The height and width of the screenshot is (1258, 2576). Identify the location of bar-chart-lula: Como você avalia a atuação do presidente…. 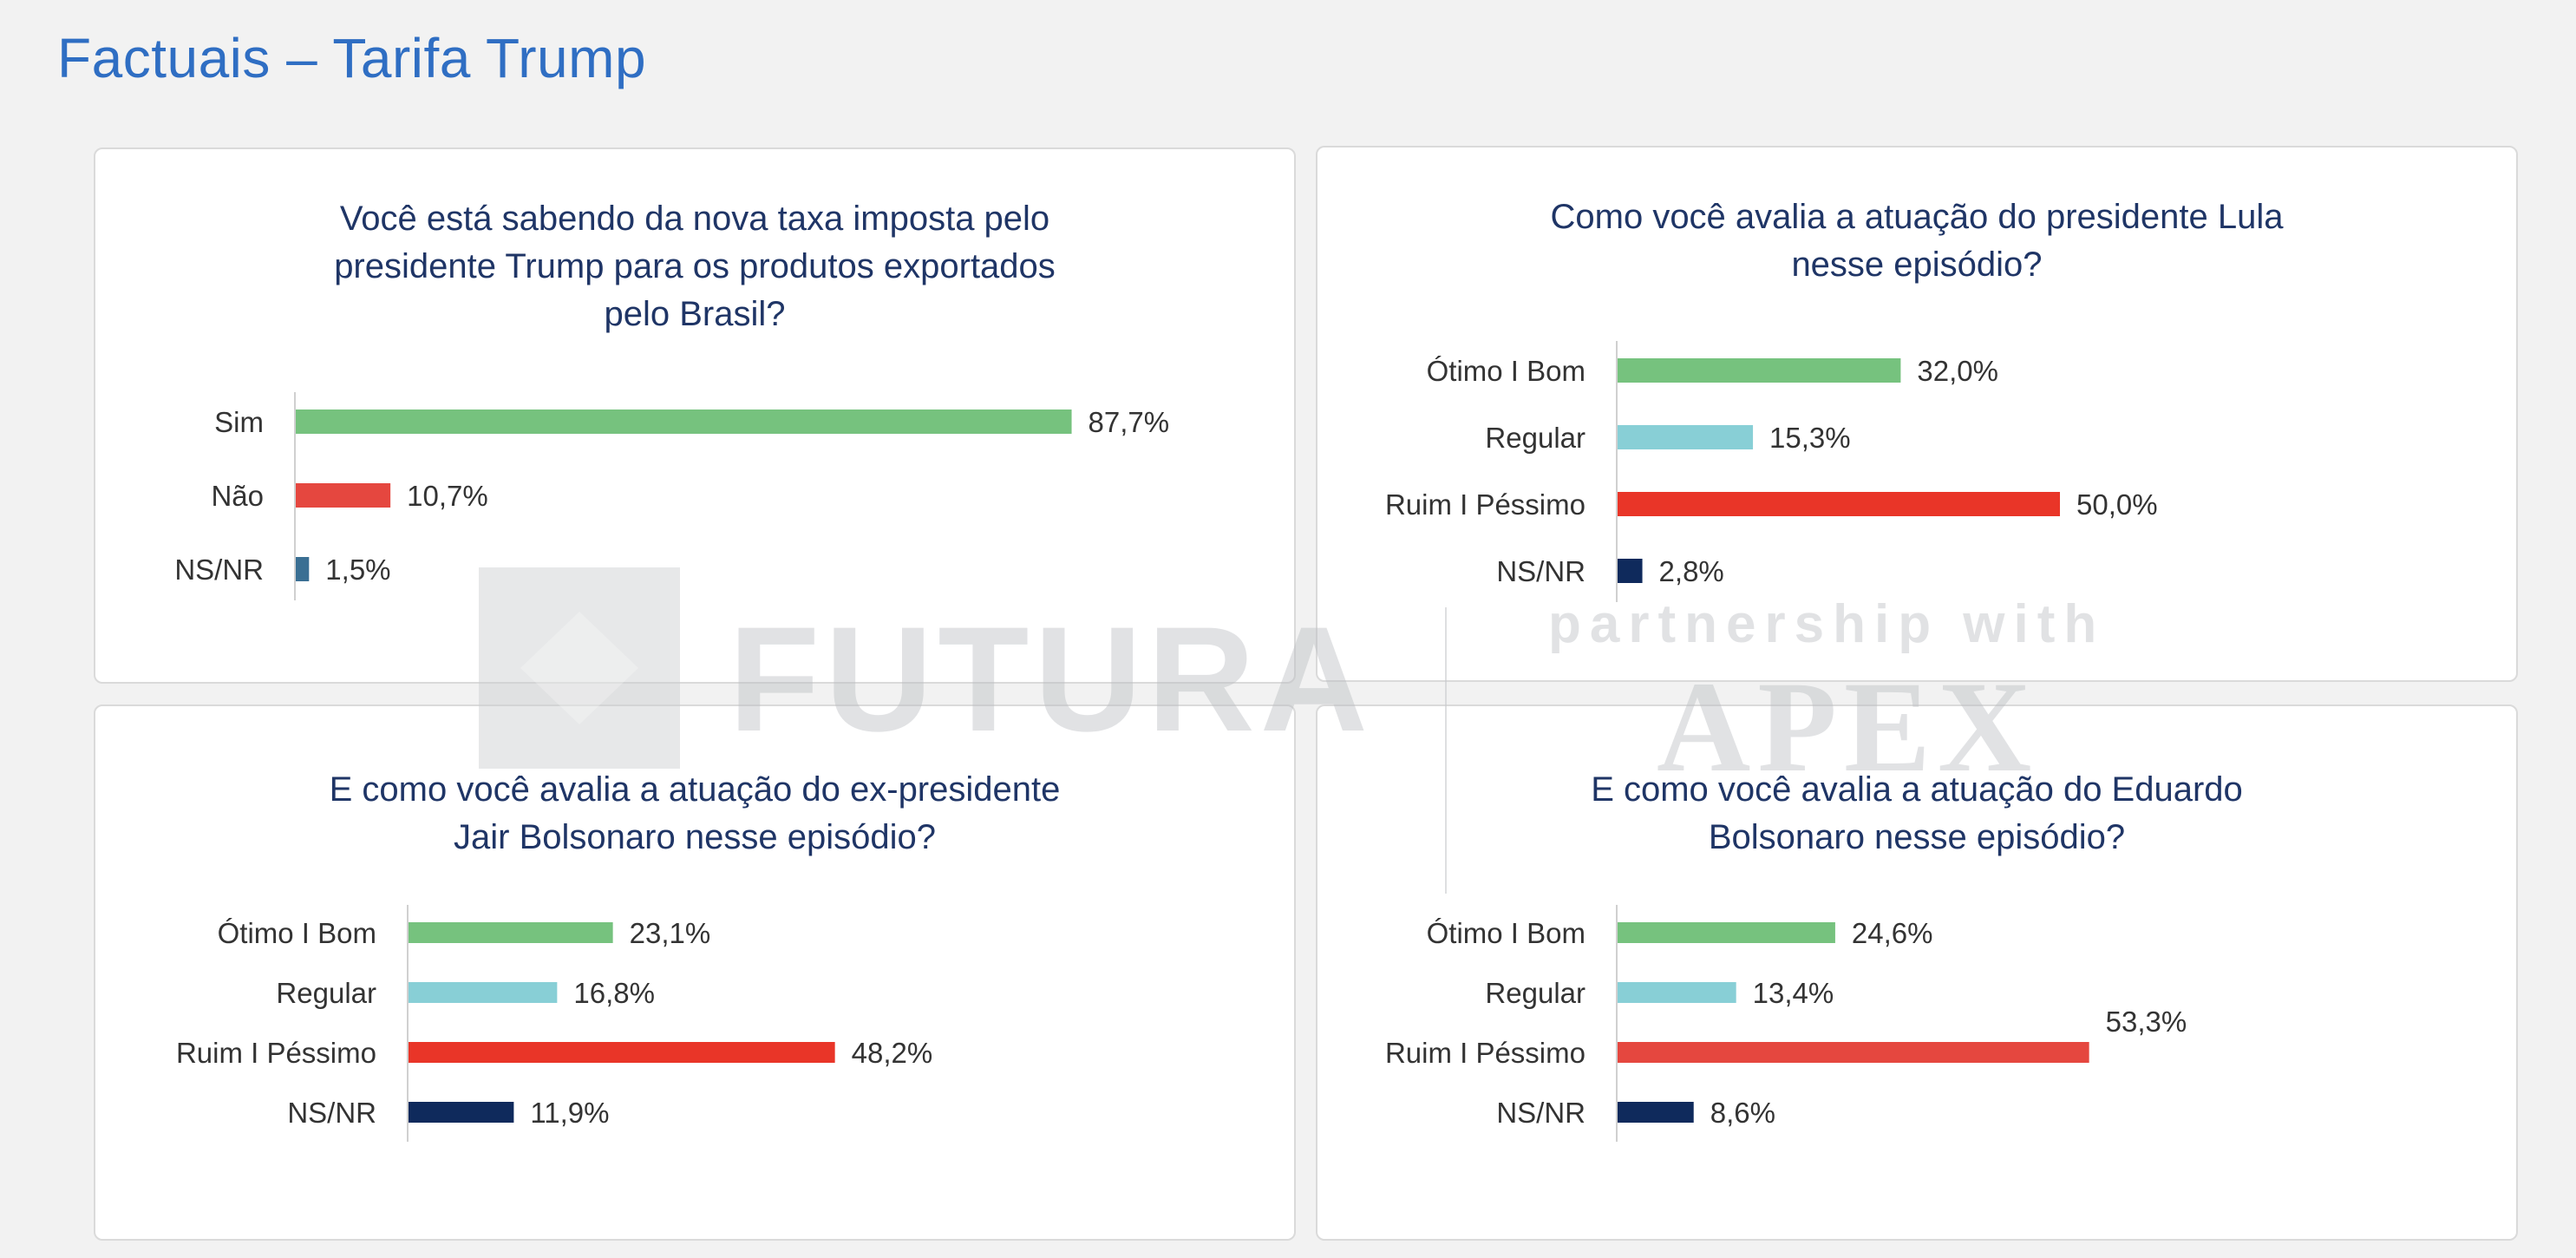
(1835, 400).